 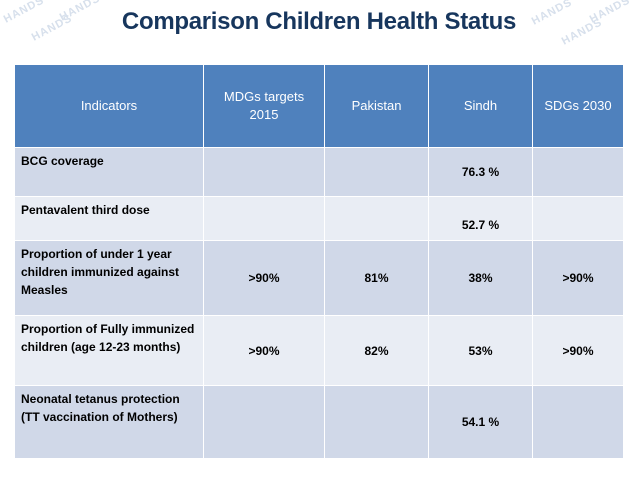 I want to click on sindh-cell: 76.3 %, so click(x=480, y=172).